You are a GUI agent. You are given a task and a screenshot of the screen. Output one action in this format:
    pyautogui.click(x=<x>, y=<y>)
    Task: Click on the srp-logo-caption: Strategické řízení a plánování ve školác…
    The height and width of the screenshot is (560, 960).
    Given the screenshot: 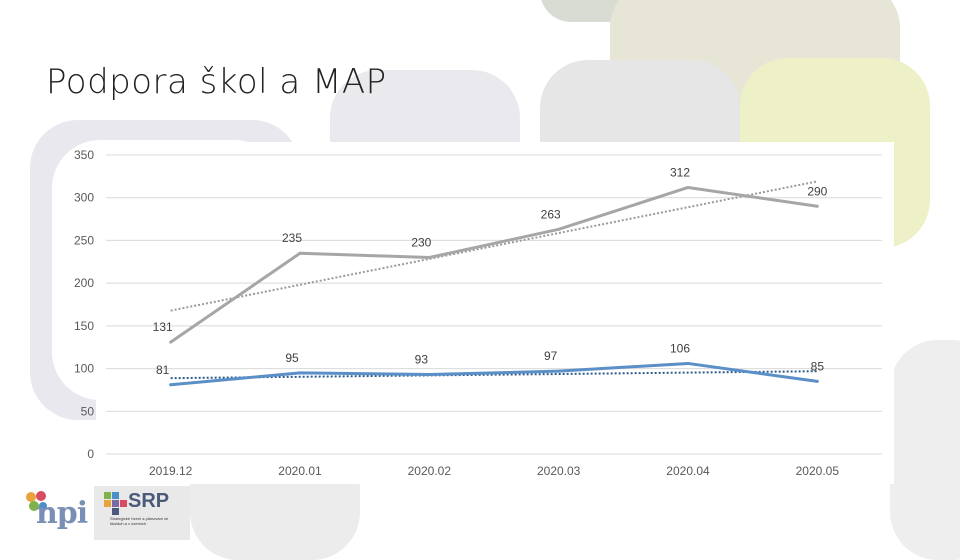 What is the action you would take?
    pyautogui.click(x=139, y=521)
    